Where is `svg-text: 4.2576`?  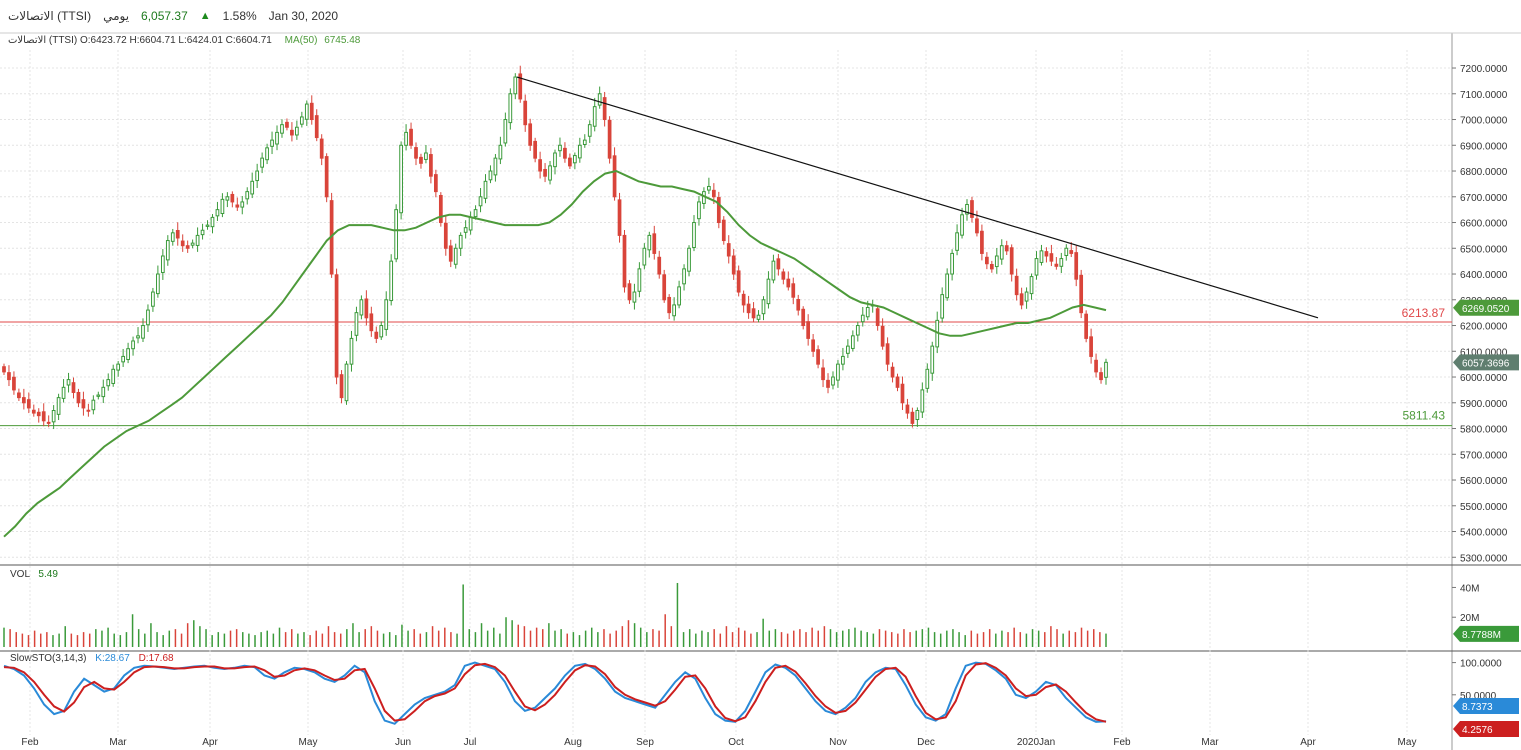 svg-text: 4.2576 is located at coordinates (1477, 730).